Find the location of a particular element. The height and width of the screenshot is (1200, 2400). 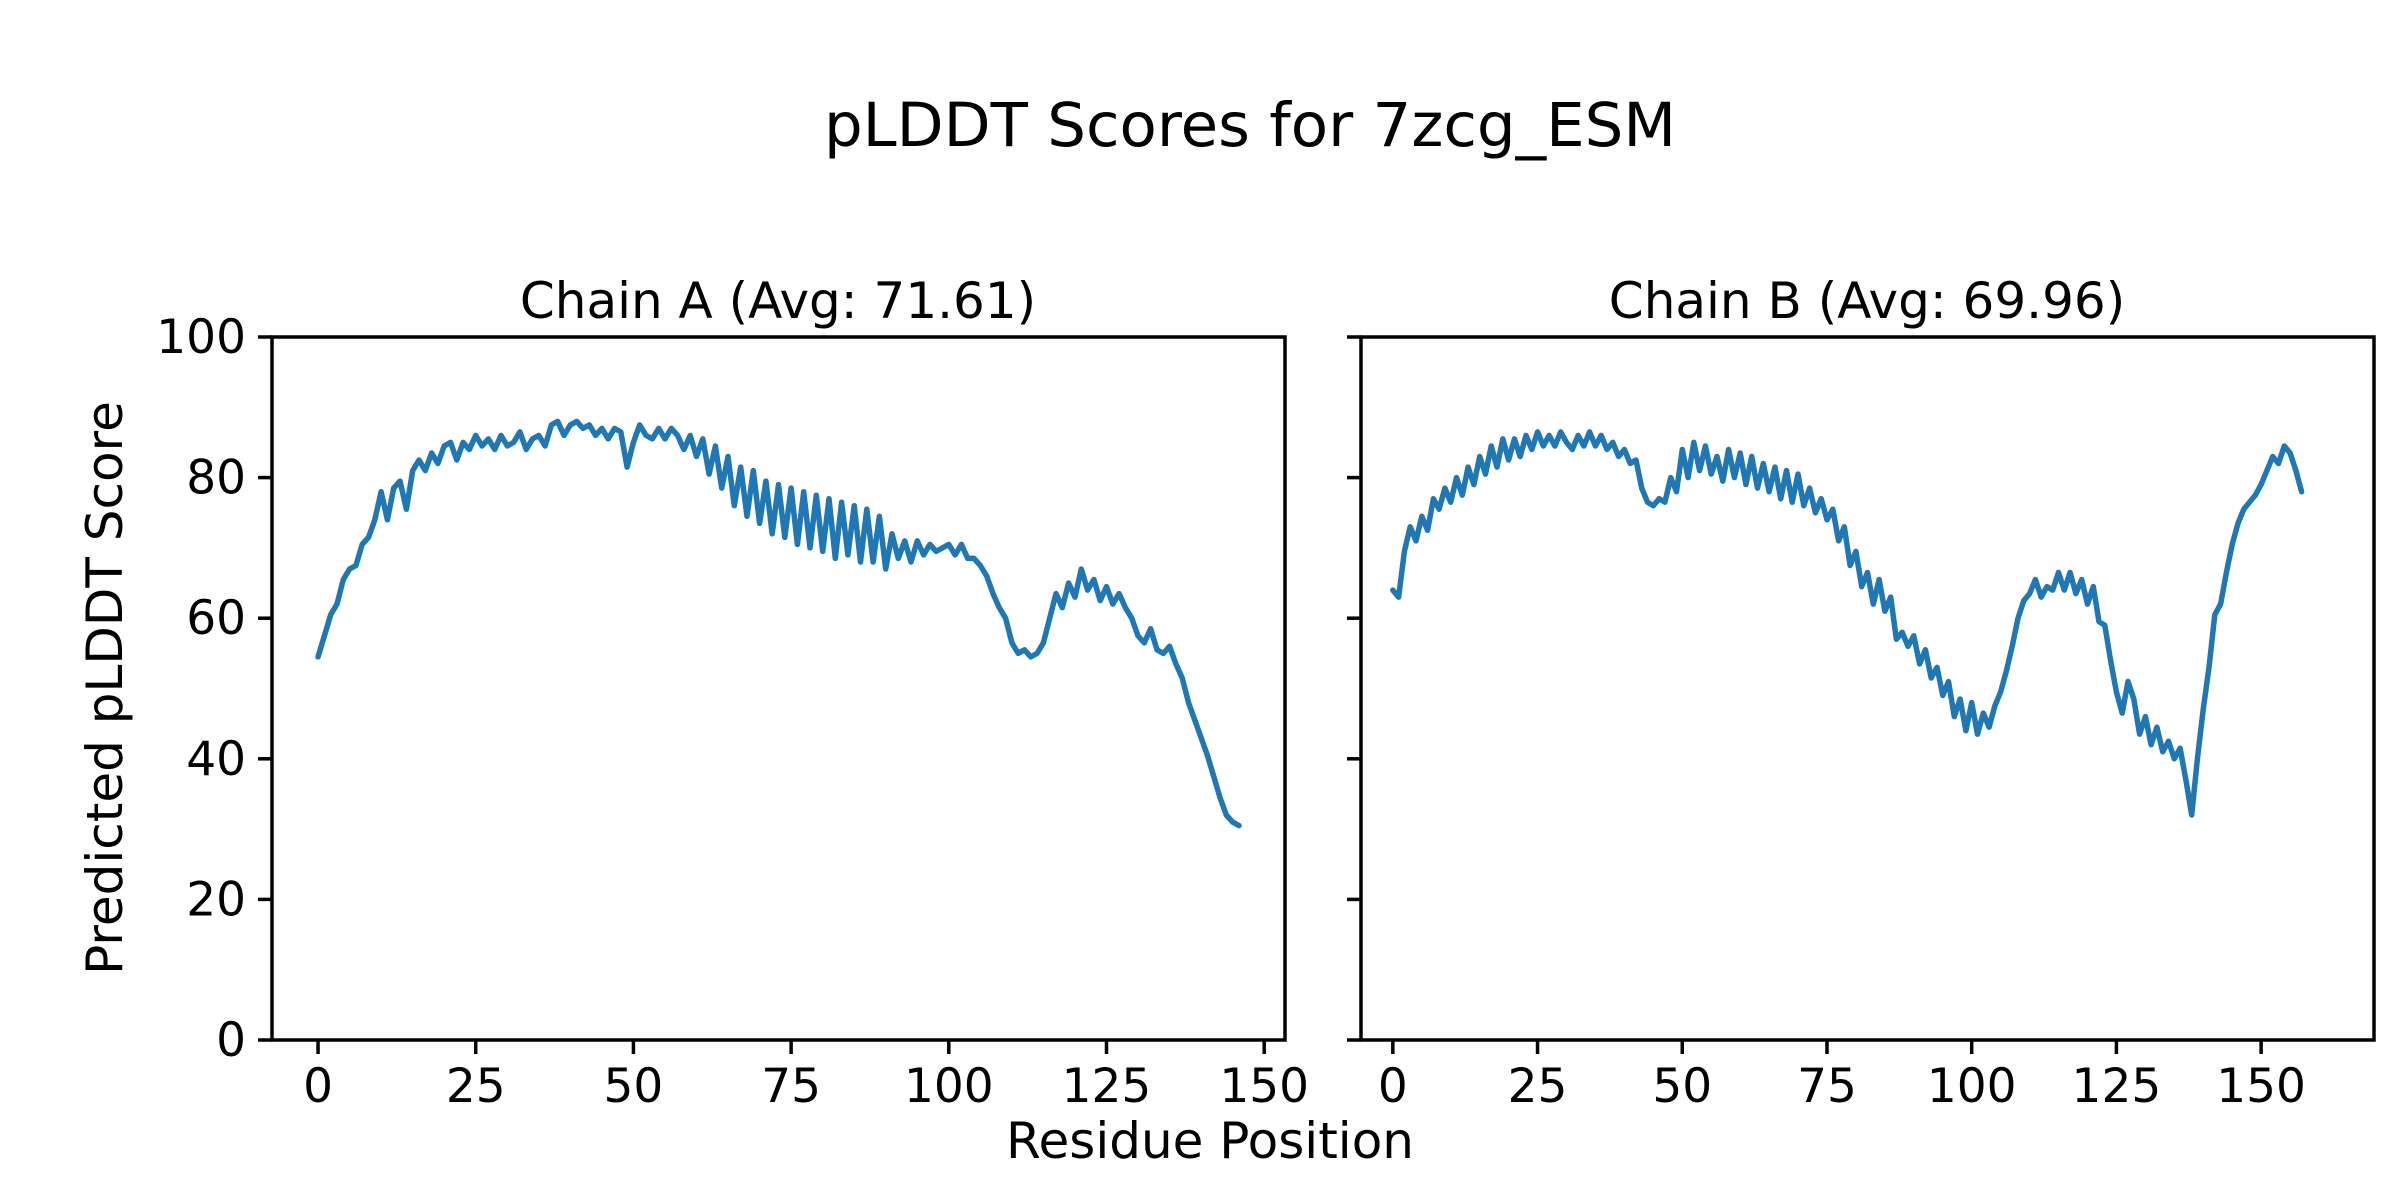

figure-title: pLDDT Scores for 7zcg_ESM is located at coordinates (1250, 125).